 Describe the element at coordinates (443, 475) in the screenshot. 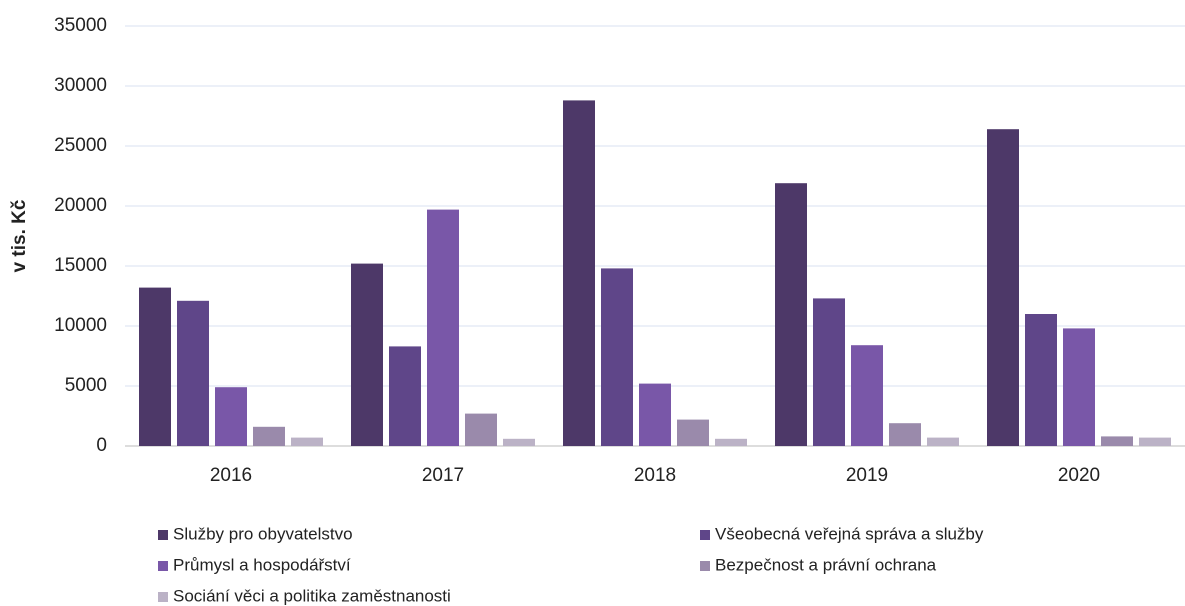

I see `x-tick-label: 2017` at that location.